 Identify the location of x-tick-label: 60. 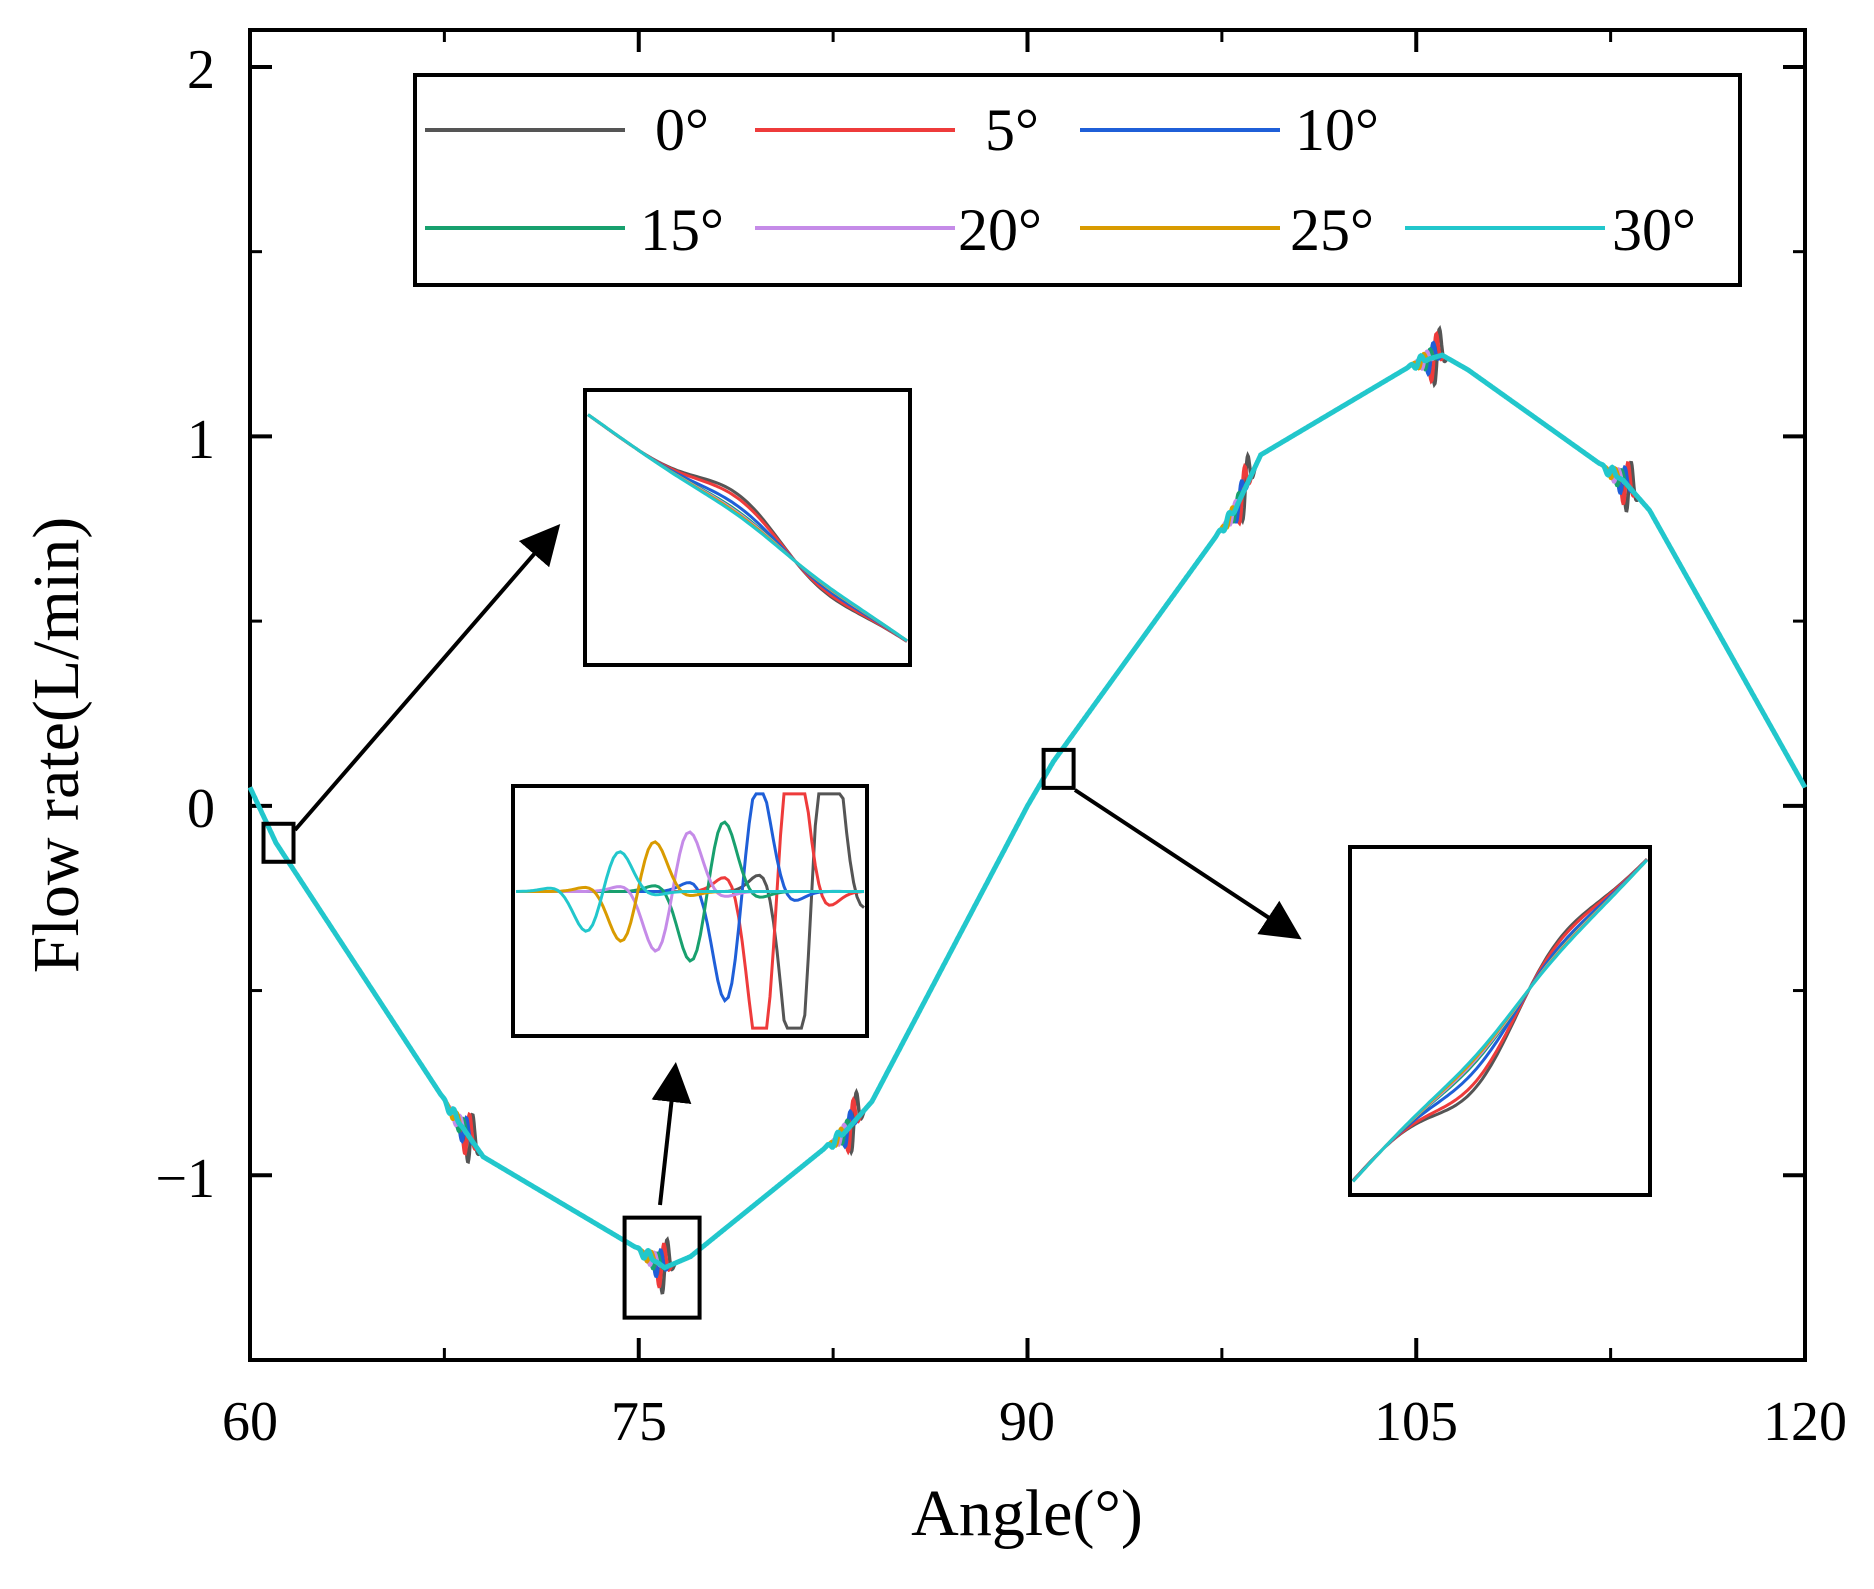
(250, 1422).